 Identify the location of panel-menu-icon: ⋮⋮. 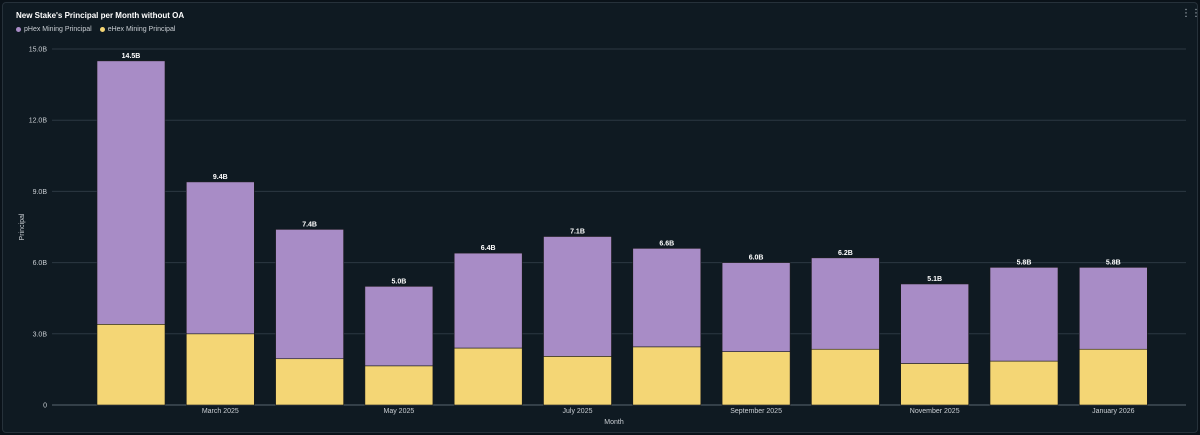
(1190, 13).